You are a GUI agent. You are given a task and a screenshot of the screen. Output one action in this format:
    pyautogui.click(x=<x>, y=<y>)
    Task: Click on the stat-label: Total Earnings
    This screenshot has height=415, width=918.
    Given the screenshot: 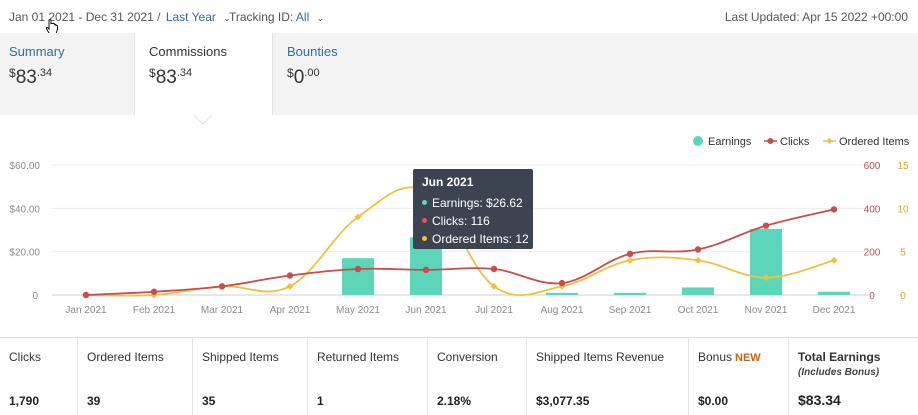 What is the action you would take?
    pyautogui.click(x=839, y=357)
    